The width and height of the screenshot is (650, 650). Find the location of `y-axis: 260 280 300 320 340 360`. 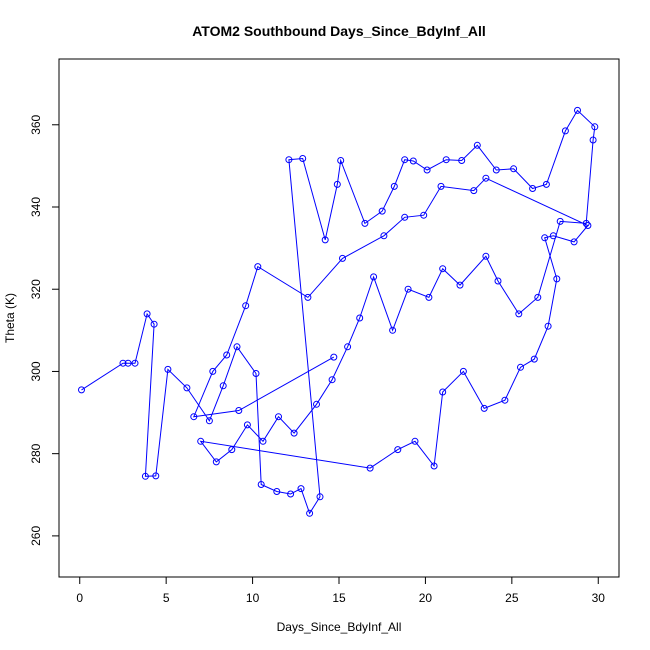

y-axis: 260 280 300 320 340 360 is located at coordinates (44, 330).